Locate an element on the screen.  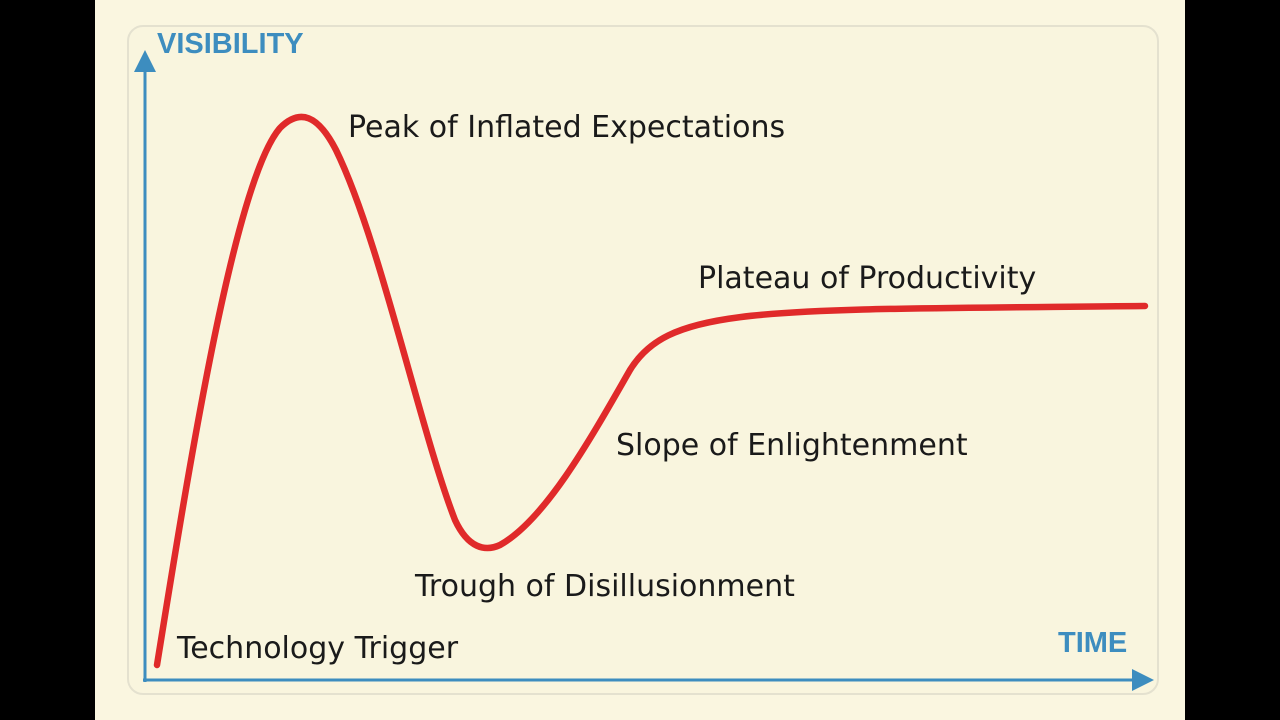
y-axis-arrowhead is located at coordinates (145, 61).